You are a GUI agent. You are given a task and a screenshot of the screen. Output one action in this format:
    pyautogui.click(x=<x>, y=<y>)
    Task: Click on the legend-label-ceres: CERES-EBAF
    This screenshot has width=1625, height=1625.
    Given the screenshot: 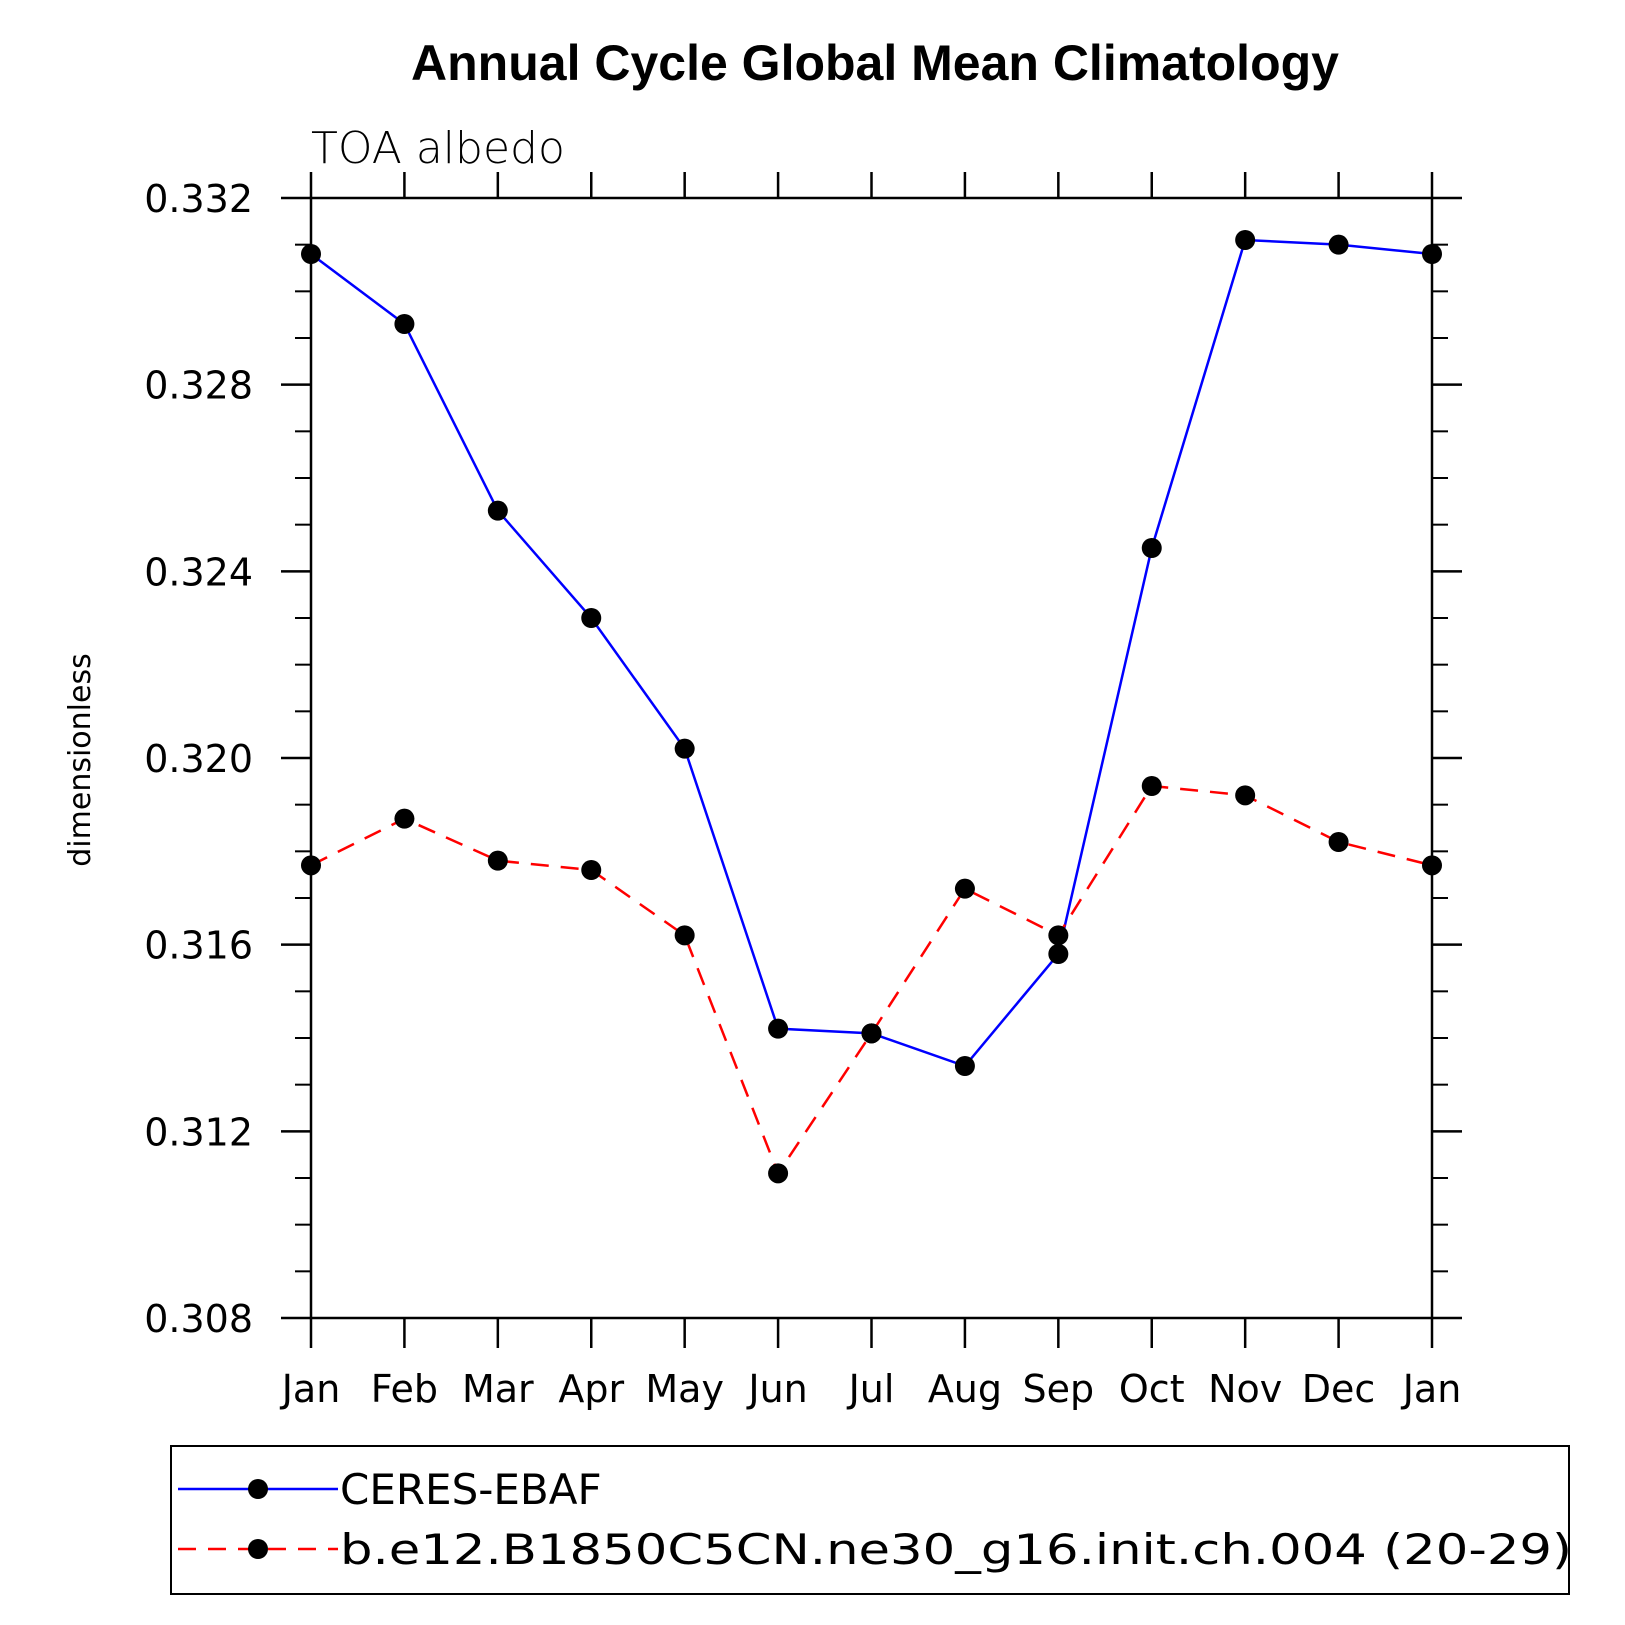 What is the action you would take?
    pyautogui.click(x=471, y=1489)
    